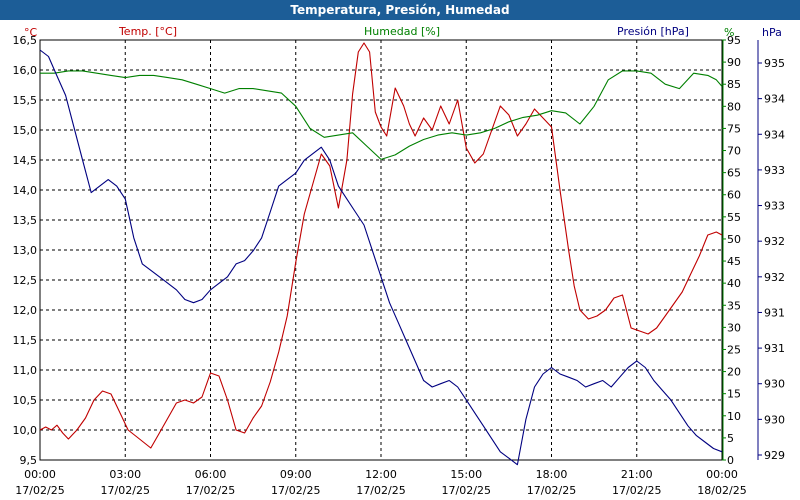 Image resolution: width=800 pixels, height=500 pixels. I want to click on hum-tick-label: 0, so click(730, 460).